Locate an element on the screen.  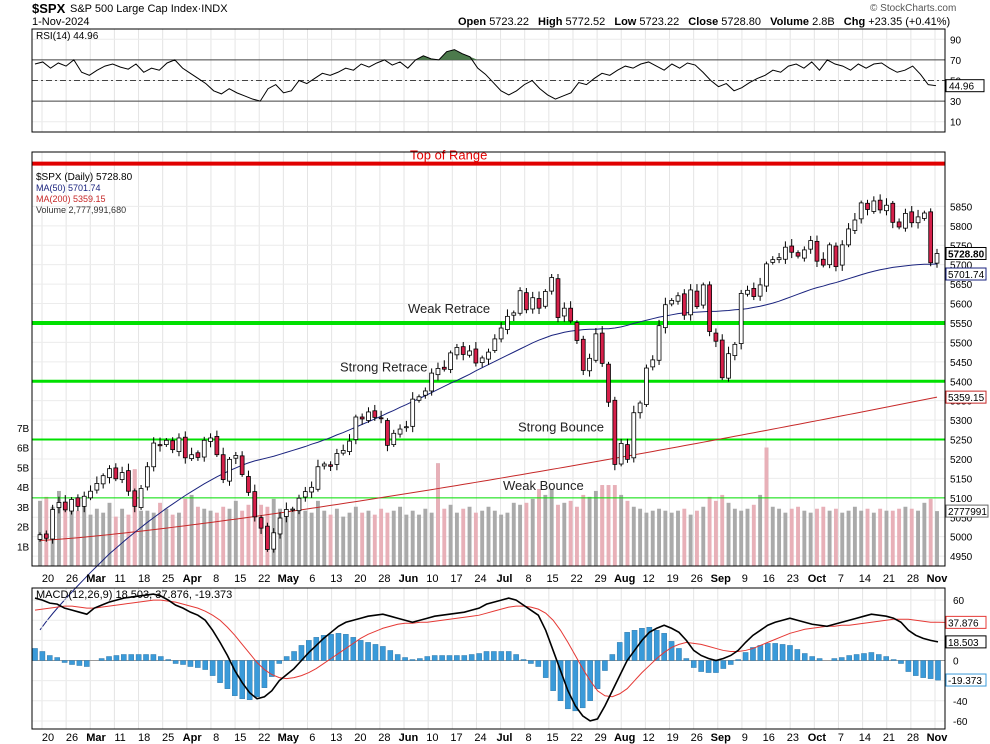
x-tick-label-bottom: 8 is located at coordinates (528, 738).